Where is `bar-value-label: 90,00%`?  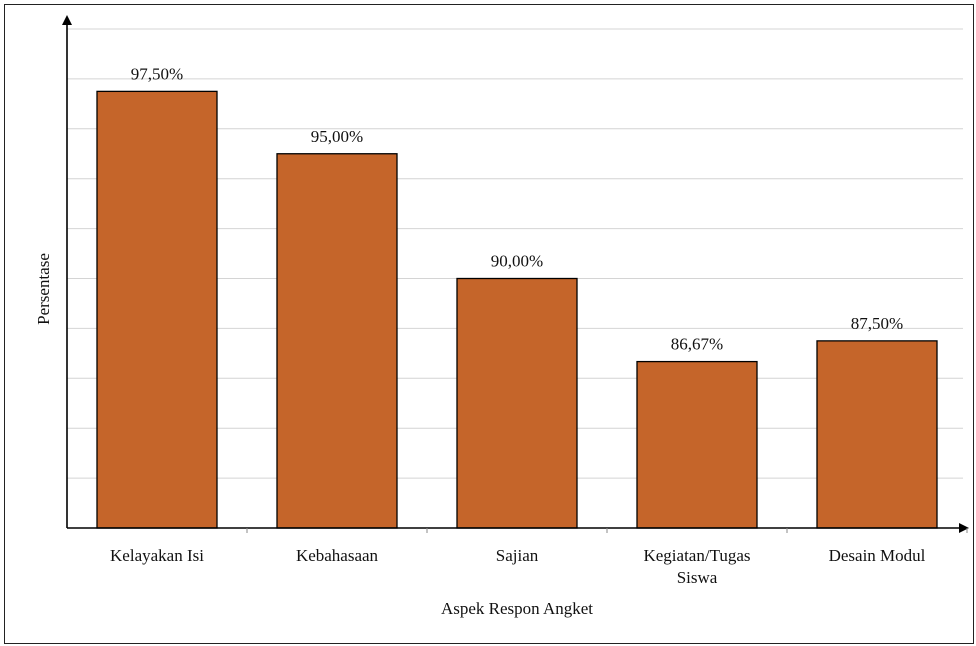 bar-value-label: 90,00% is located at coordinates (517, 261).